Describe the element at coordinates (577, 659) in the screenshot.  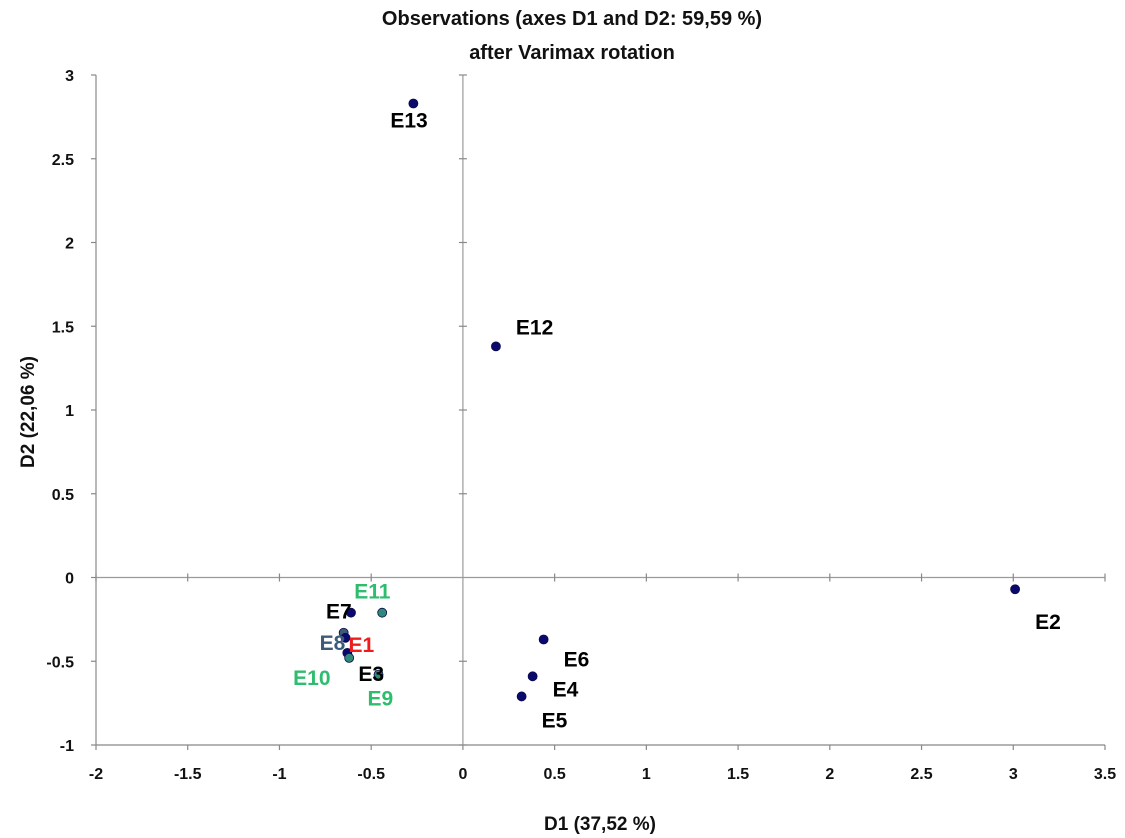
I see `point-label-e6: E6` at that location.